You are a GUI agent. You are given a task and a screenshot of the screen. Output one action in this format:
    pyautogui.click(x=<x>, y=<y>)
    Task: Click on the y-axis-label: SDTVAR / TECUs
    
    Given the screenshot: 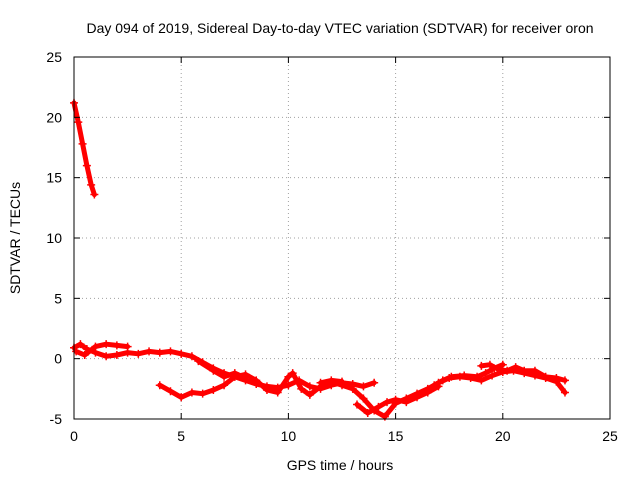 What is the action you would take?
    pyautogui.click(x=15, y=238)
    